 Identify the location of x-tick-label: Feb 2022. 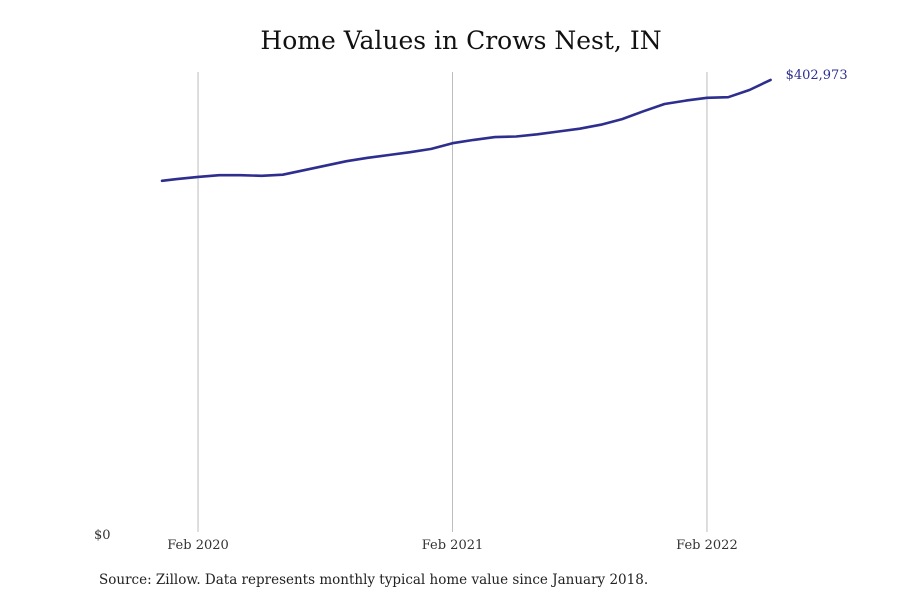
(707, 545).